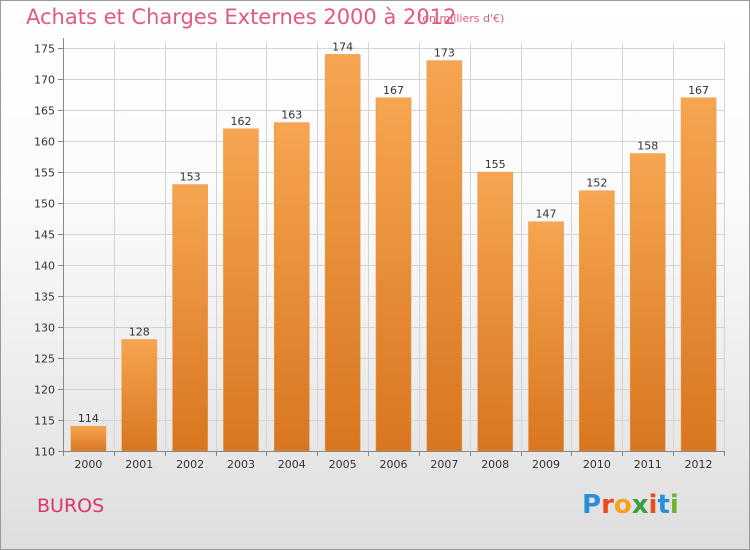 Image resolution: width=750 pixels, height=550 pixels. What do you see at coordinates (444, 464) in the screenshot?
I see `x-tick-label: 2007` at bounding box center [444, 464].